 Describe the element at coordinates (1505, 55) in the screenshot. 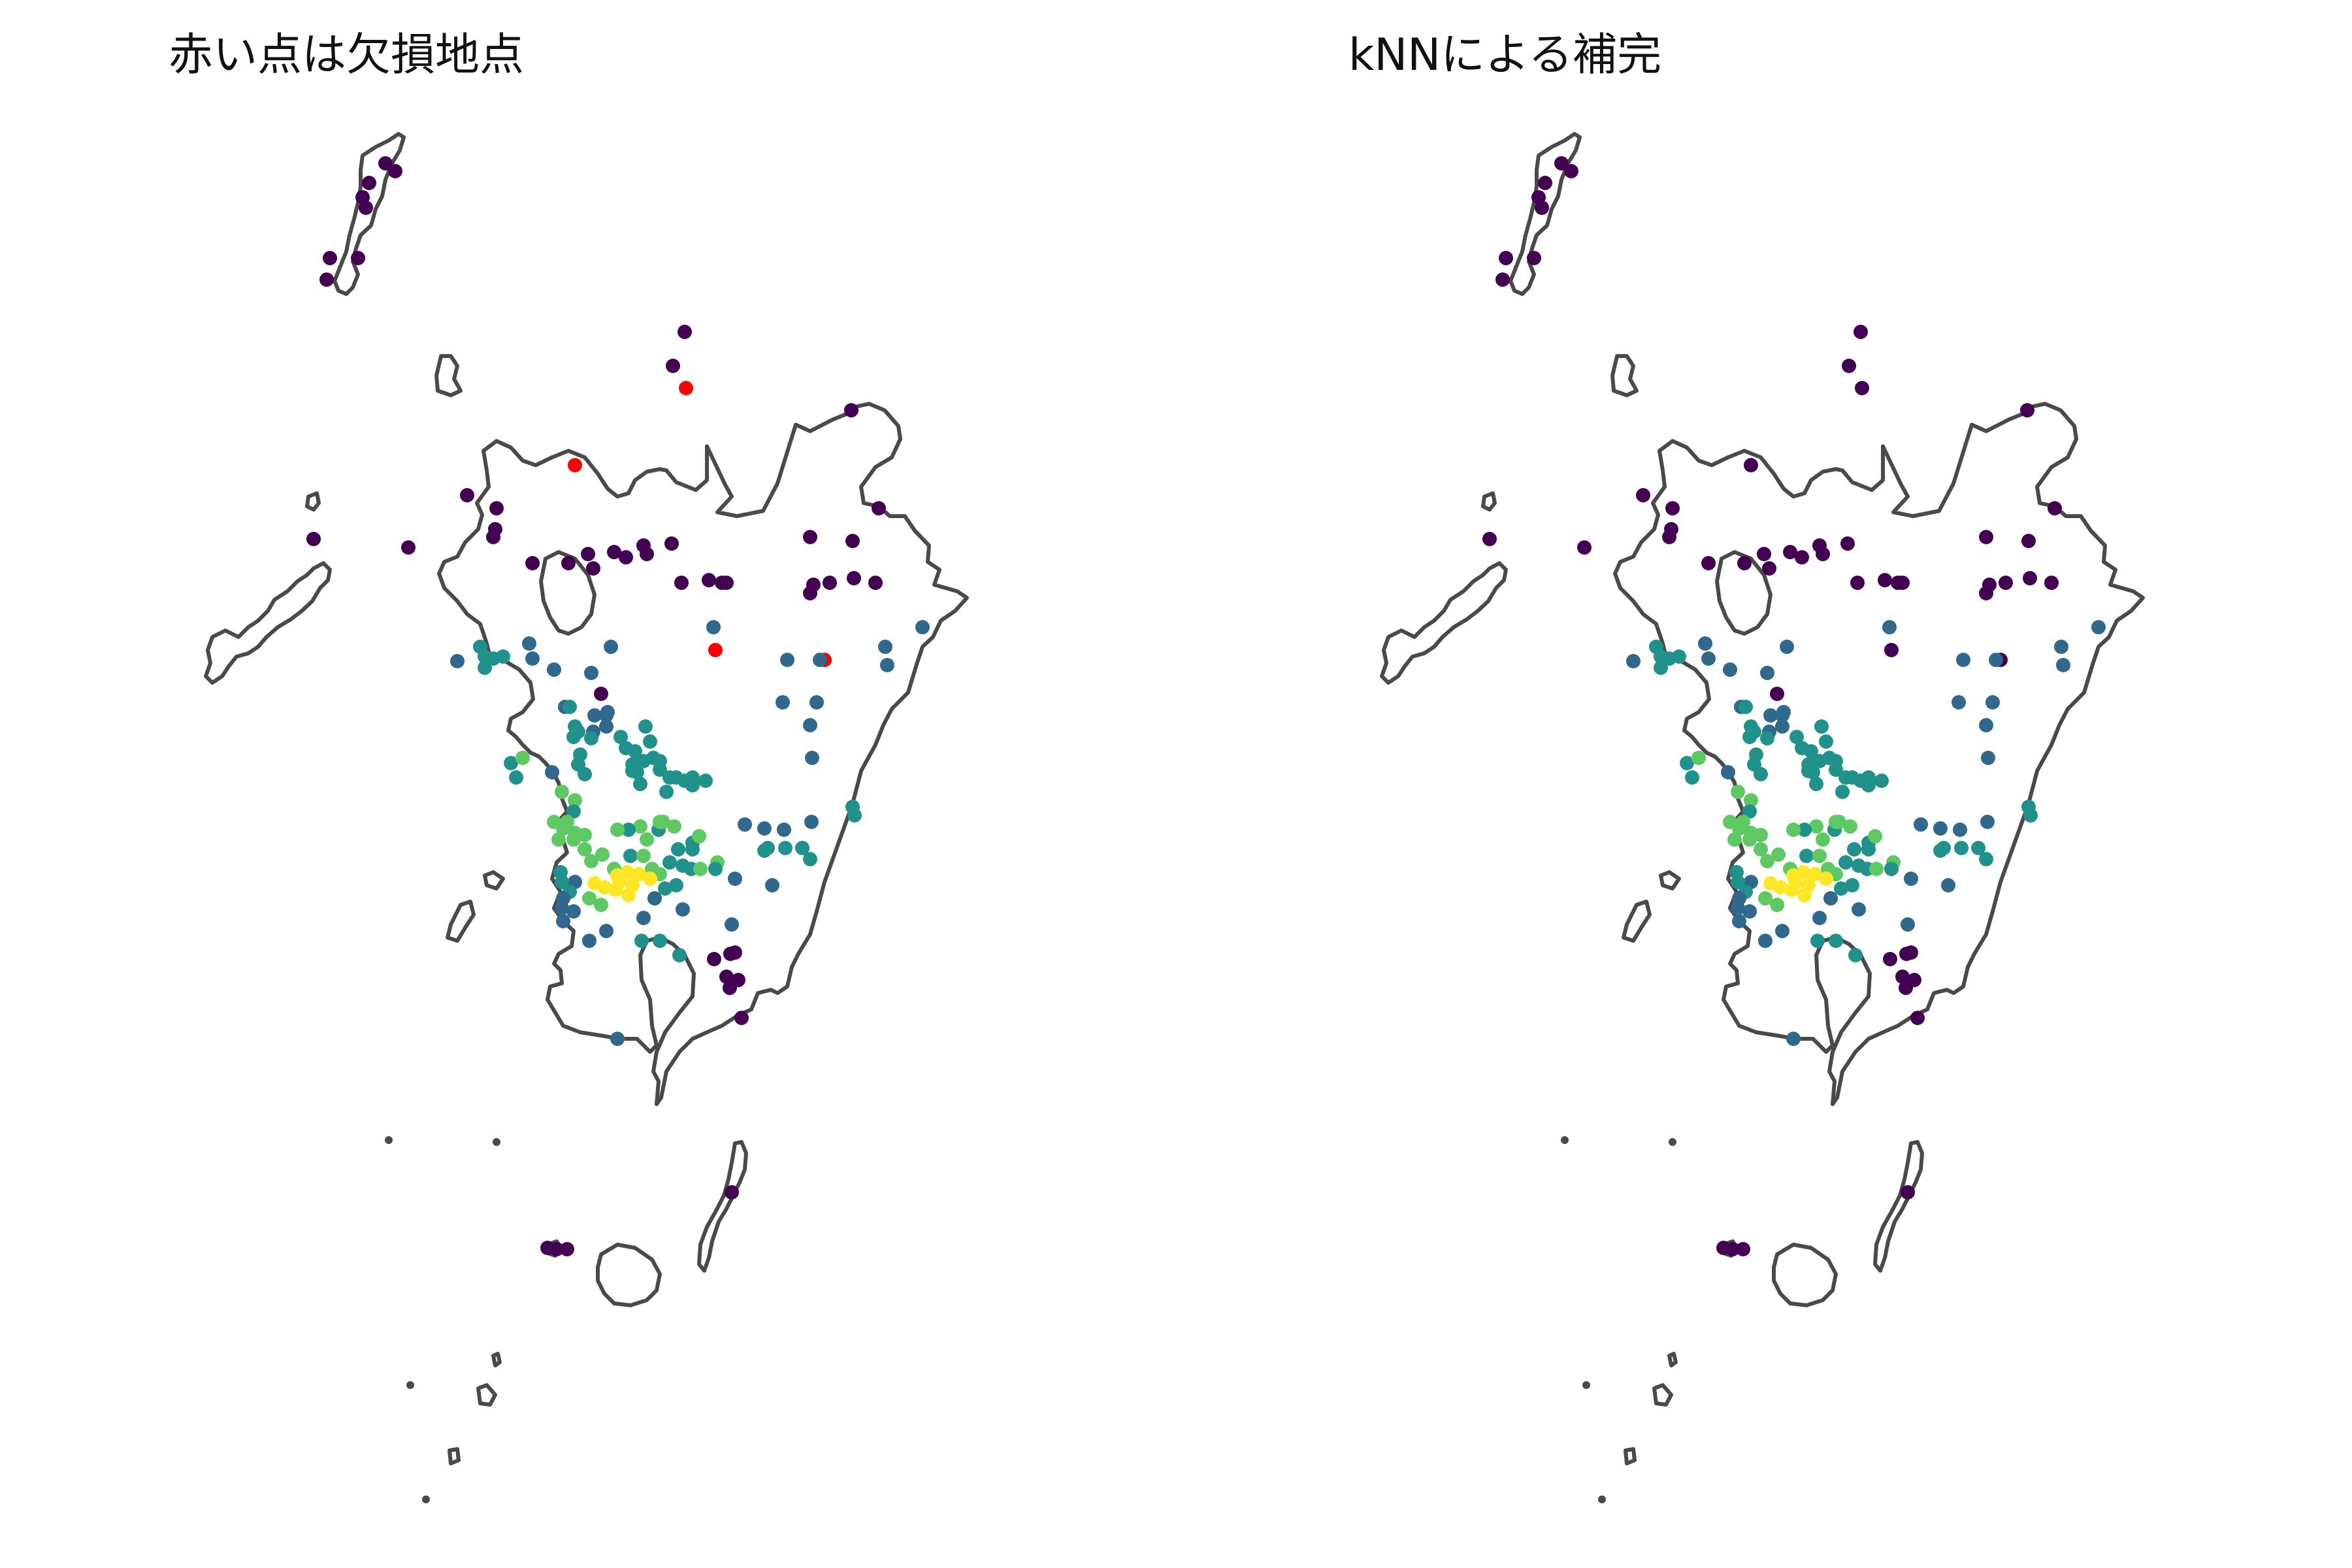

I see `panel-title-imputed: kNNによる補完` at that location.